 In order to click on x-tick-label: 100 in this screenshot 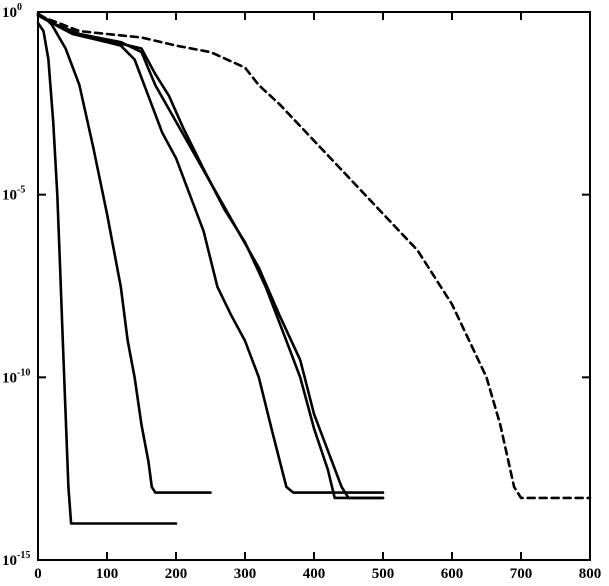, I will do `click(107, 574)`.